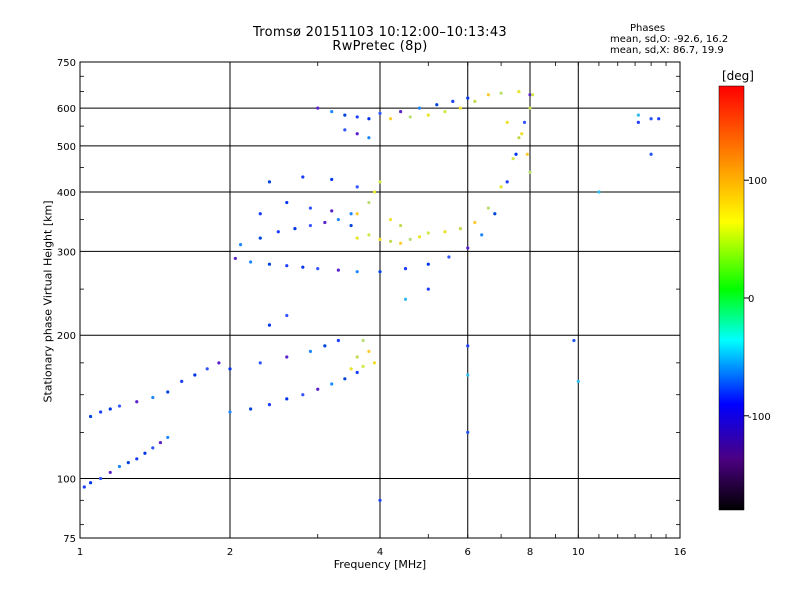 This screenshot has height=600, width=800. What do you see at coordinates (759, 417) in the screenshot?
I see `colorbar-tick-label: -100` at bounding box center [759, 417].